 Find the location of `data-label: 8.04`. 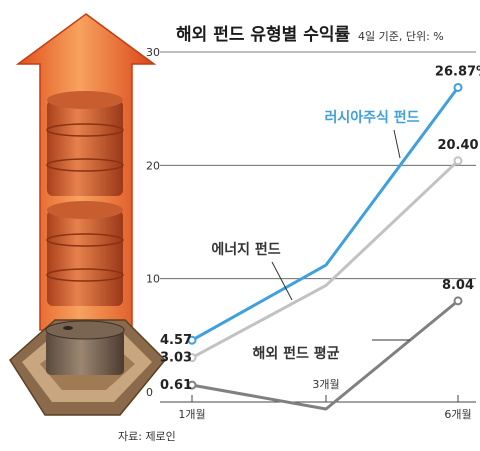

data-label: 8.04 is located at coordinates (458, 285).